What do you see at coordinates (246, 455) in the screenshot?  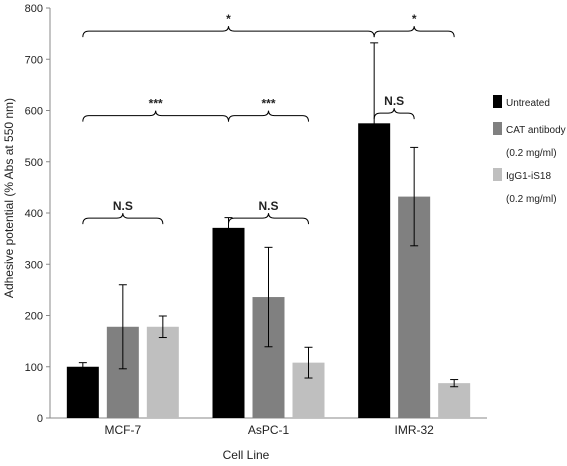 I see `x-axis-label: Cell Line` at bounding box center [246, 455].